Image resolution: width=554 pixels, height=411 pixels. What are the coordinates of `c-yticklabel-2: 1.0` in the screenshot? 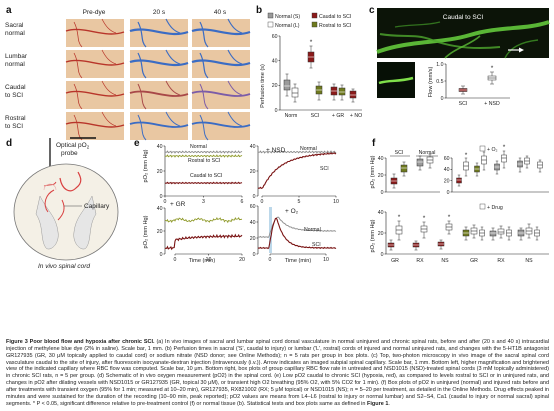 It's located at (439, 65).